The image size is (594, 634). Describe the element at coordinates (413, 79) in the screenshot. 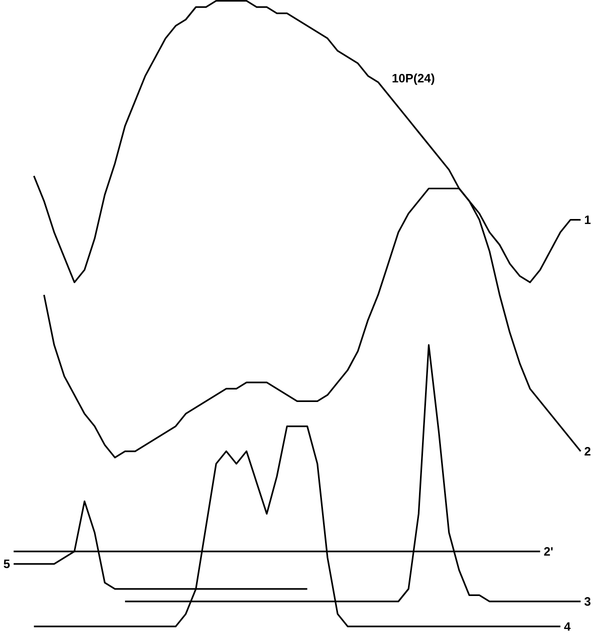

I see `annotation: 10P(24)` at that location.